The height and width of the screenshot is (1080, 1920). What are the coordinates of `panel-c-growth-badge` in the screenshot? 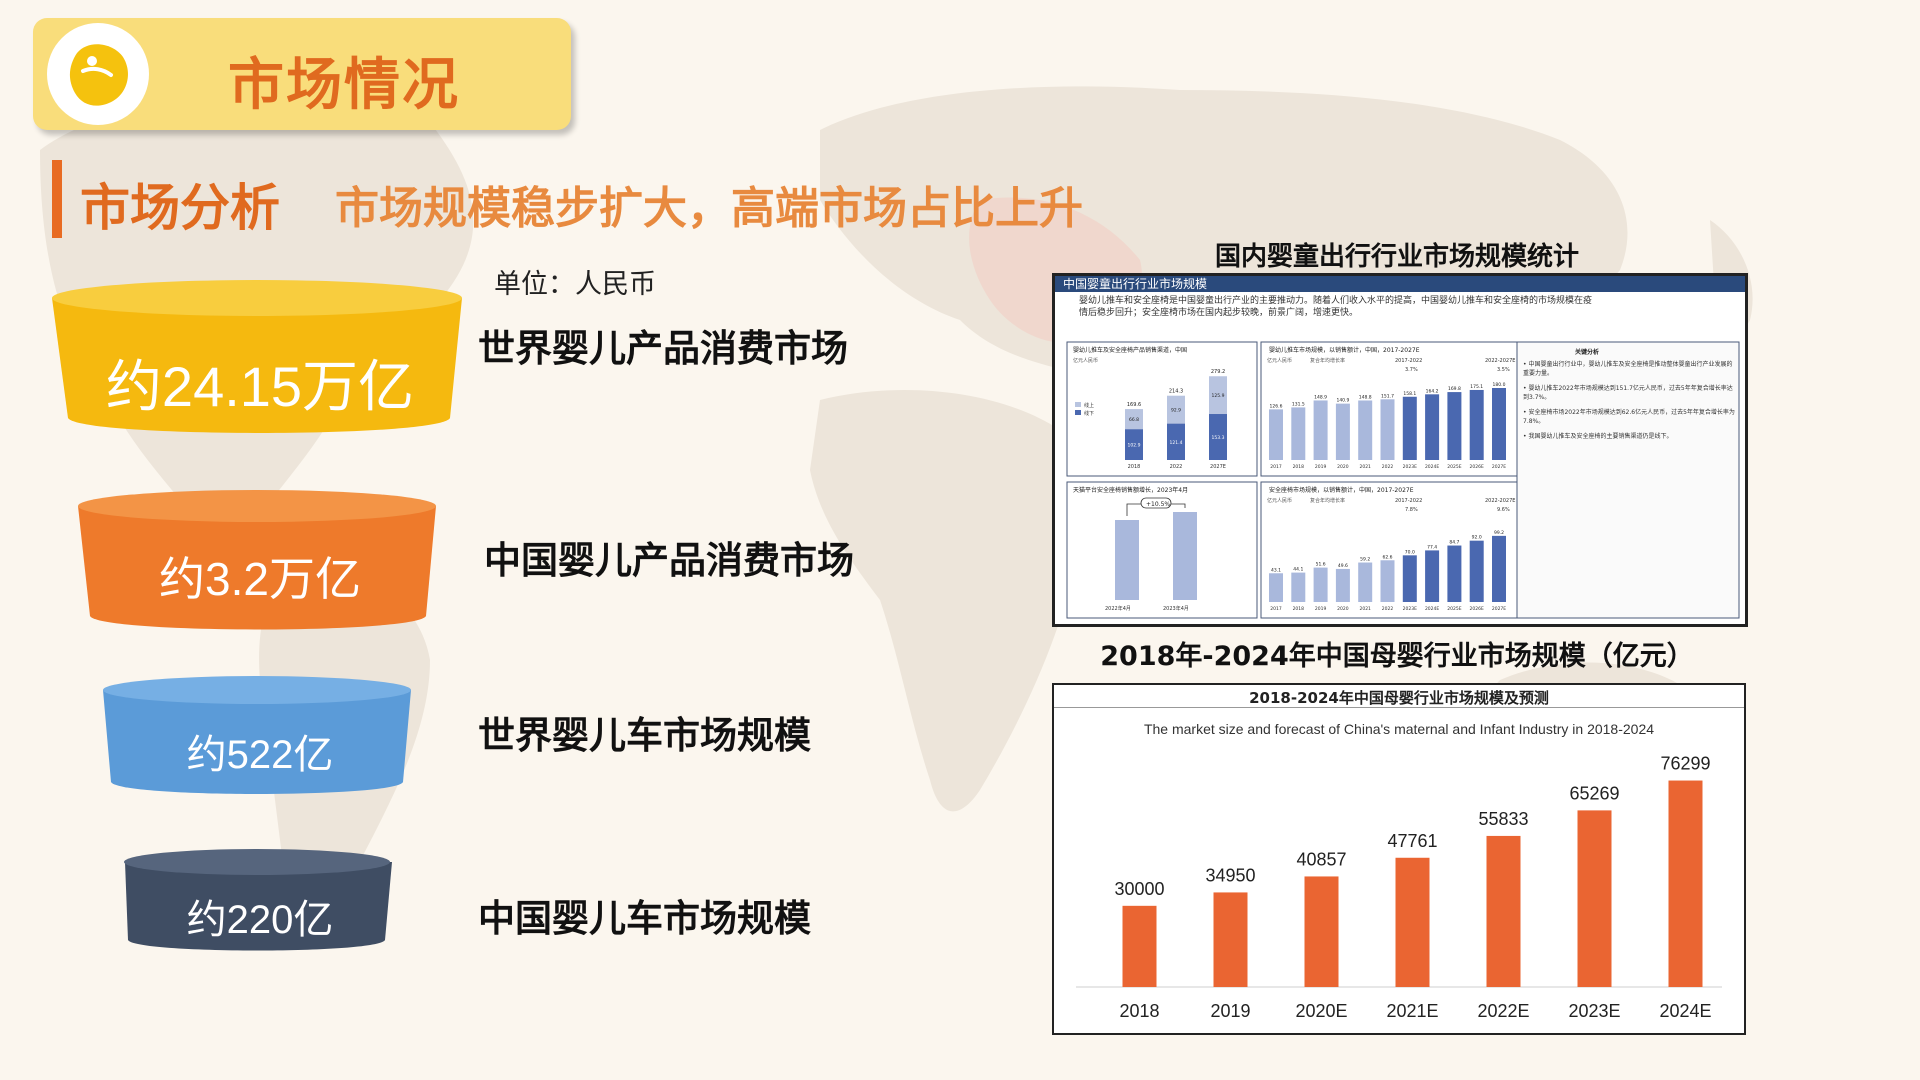 It's located at (1156, 503).